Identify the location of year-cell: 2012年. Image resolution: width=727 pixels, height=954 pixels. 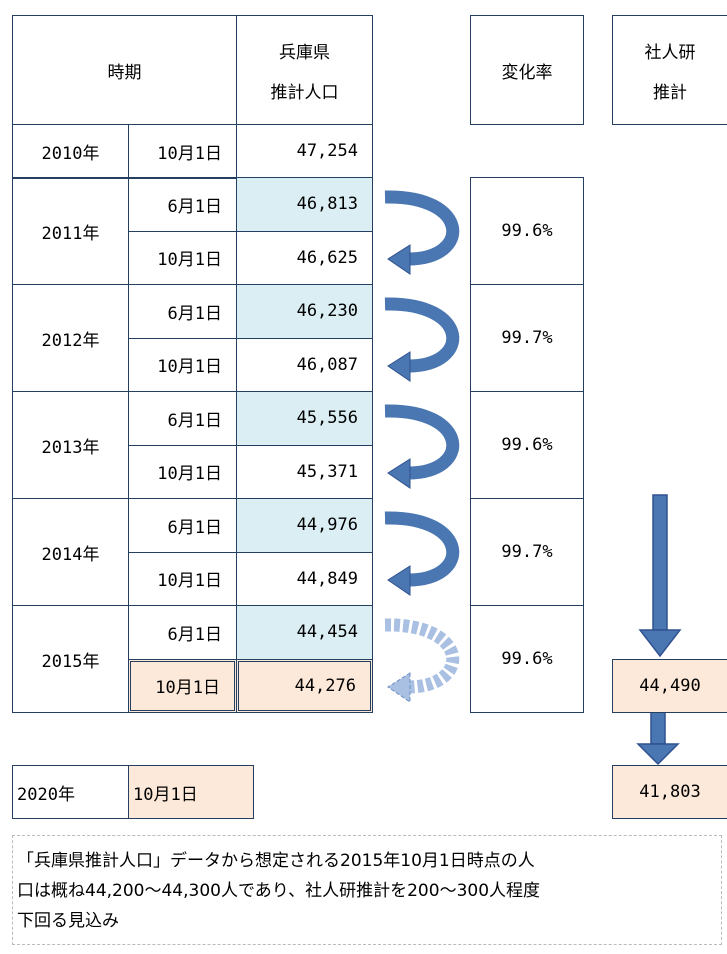
(70, 338).